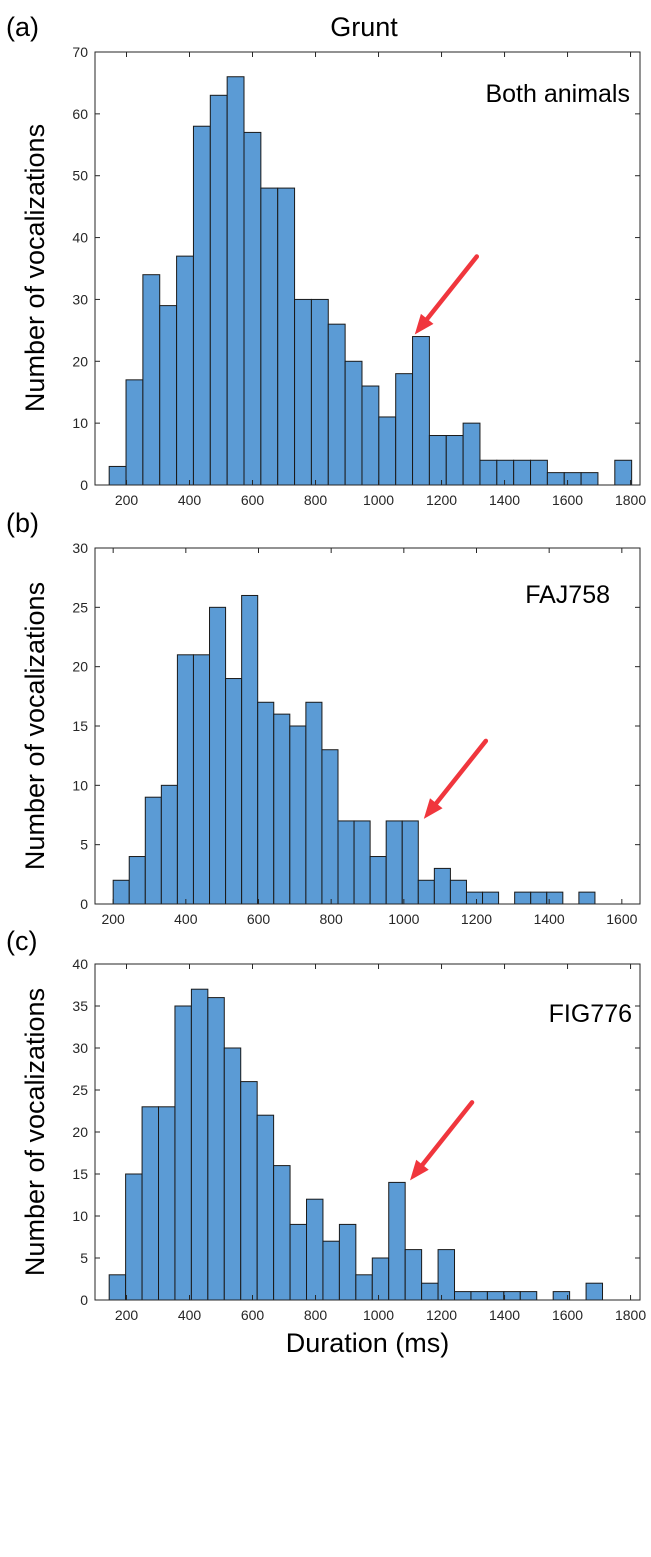 This screenshot has width=651, height=1557. What do you see at coordinates (80, 176) in the screenshot?
I see `y-tick-label: 50` at bounding box center [80, 176].